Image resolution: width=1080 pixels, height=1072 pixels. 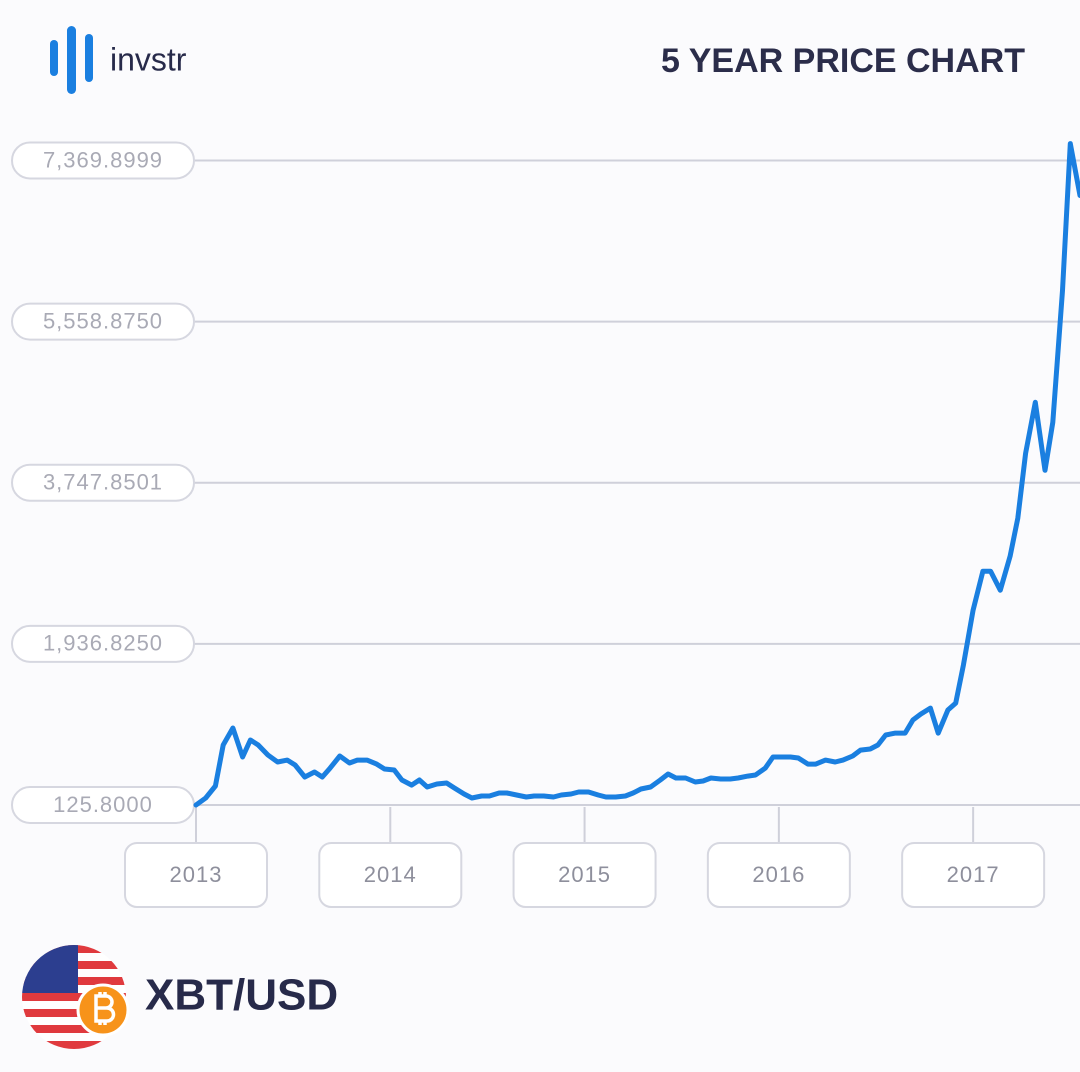 I want to click on logo-mark, so click(x=71, y=60).